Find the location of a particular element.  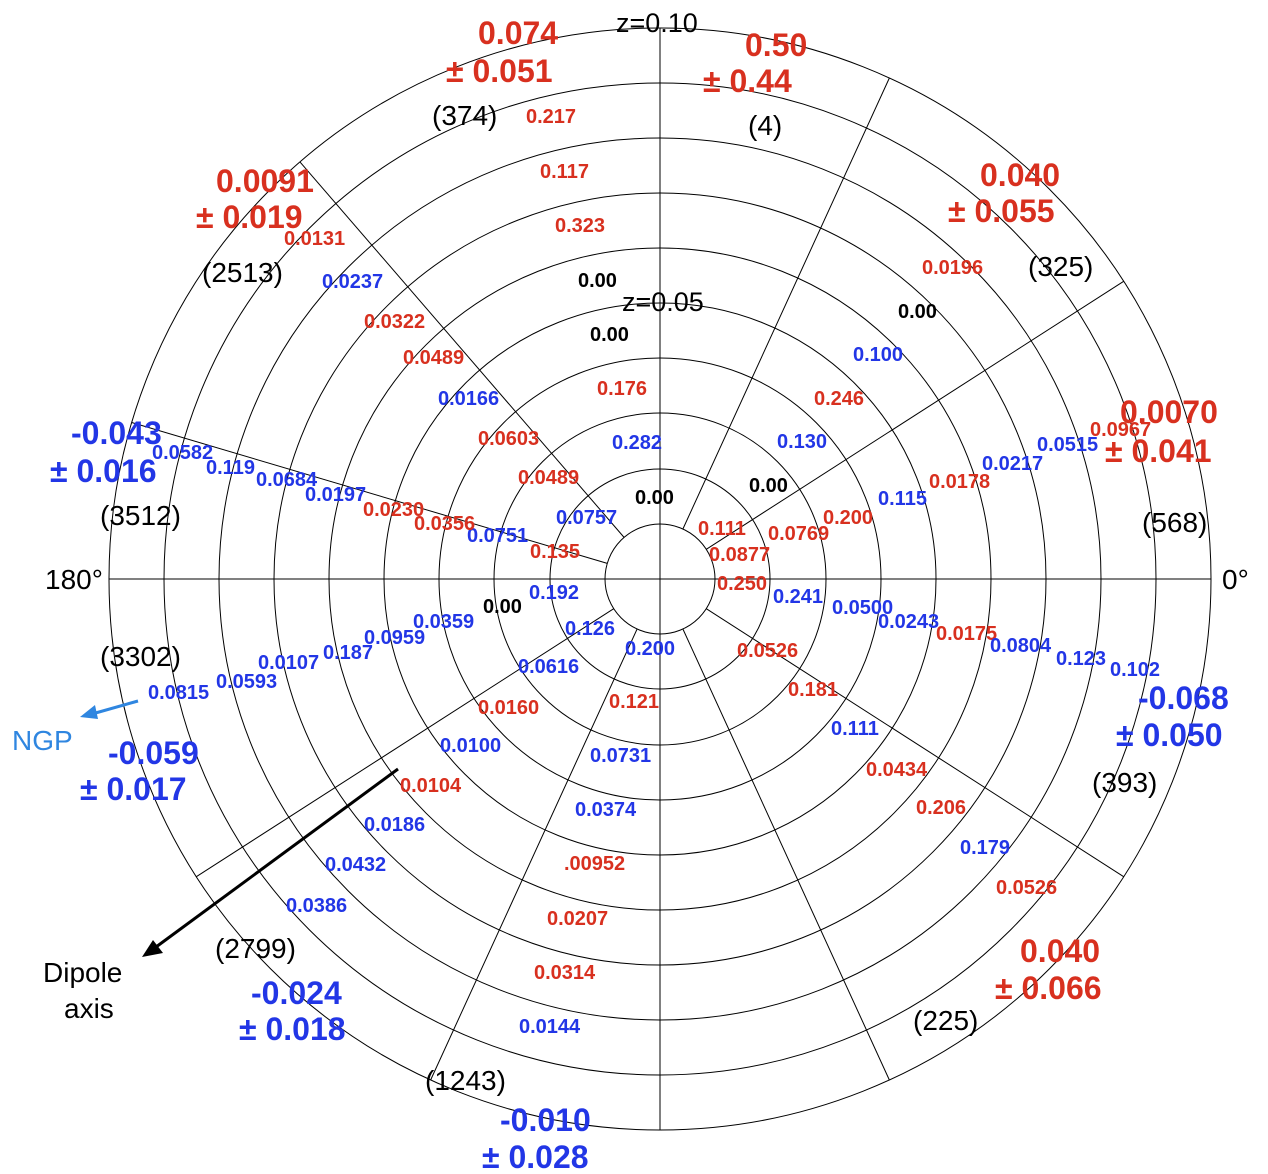

cell-value: 0.119 is located at coordinates (230, 468).